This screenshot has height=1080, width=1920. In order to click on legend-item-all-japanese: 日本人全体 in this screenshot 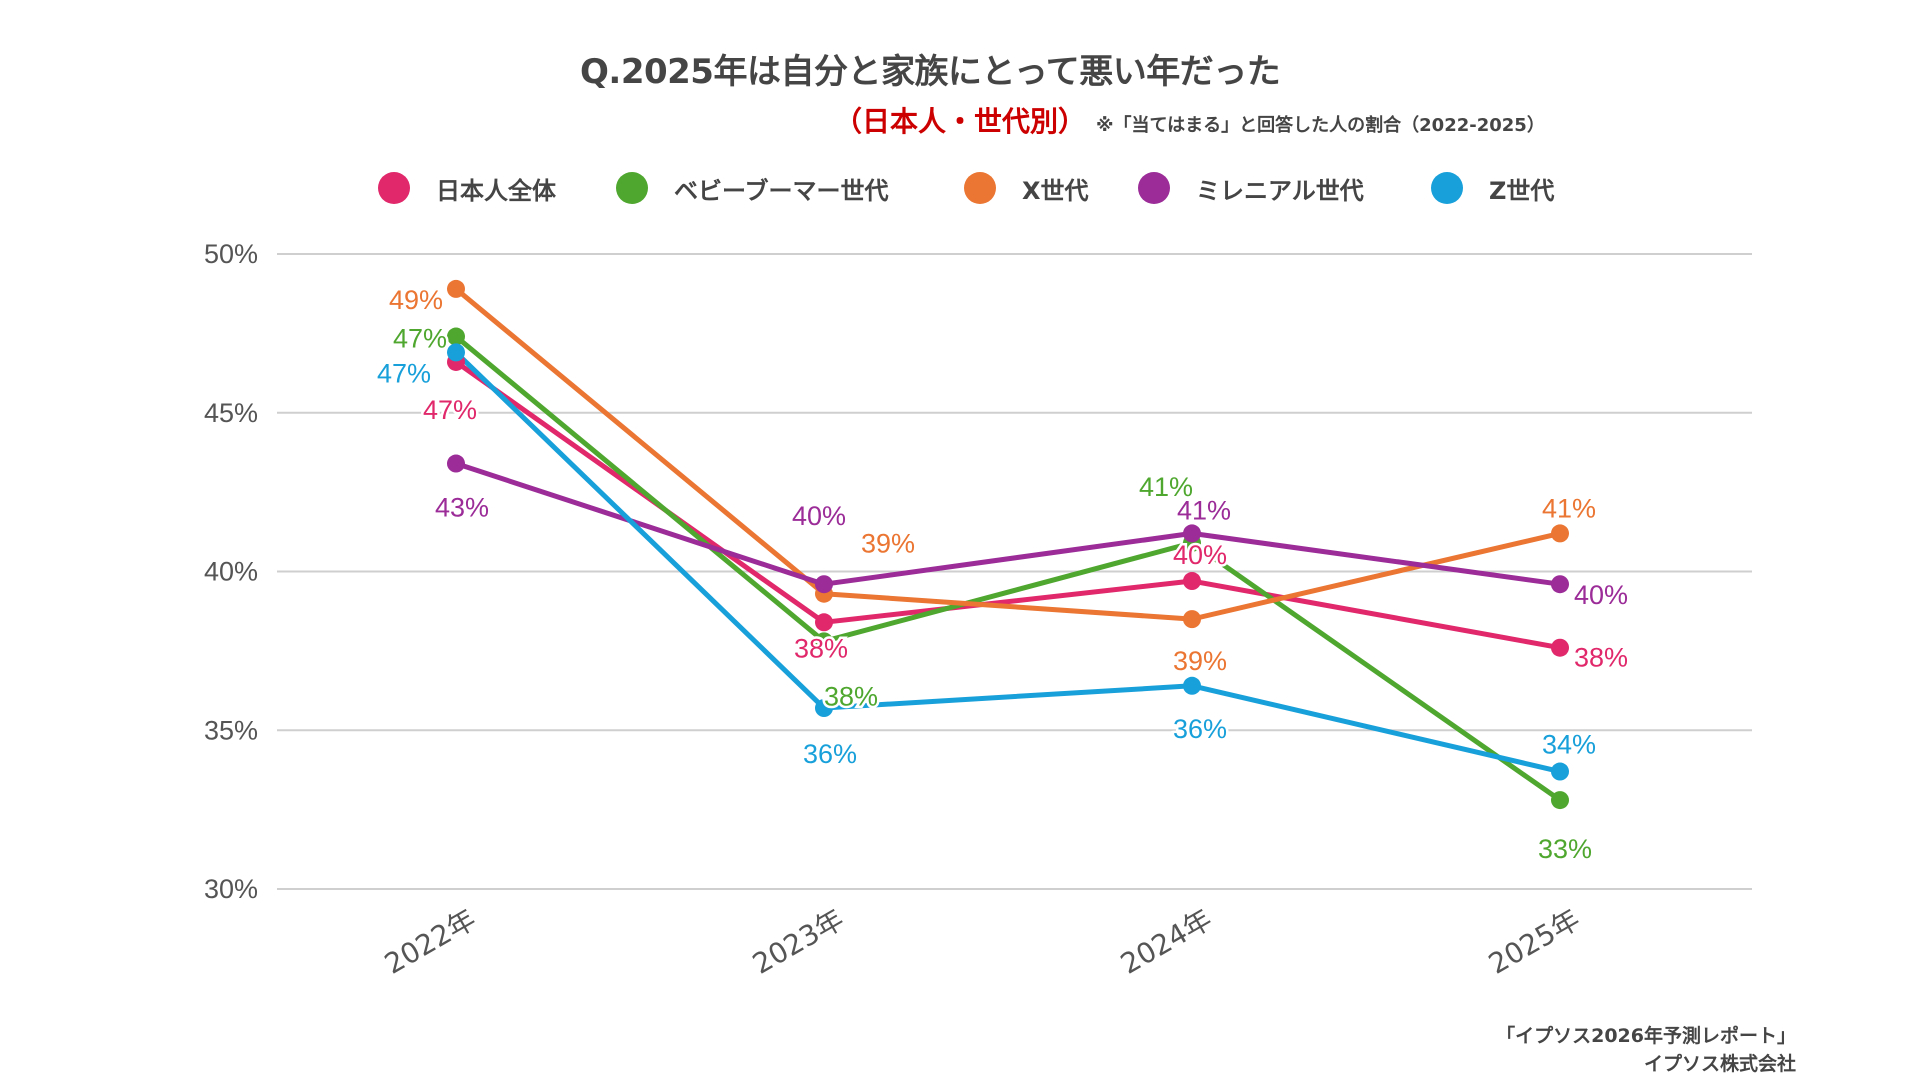, I will do `click(467, 188)`.